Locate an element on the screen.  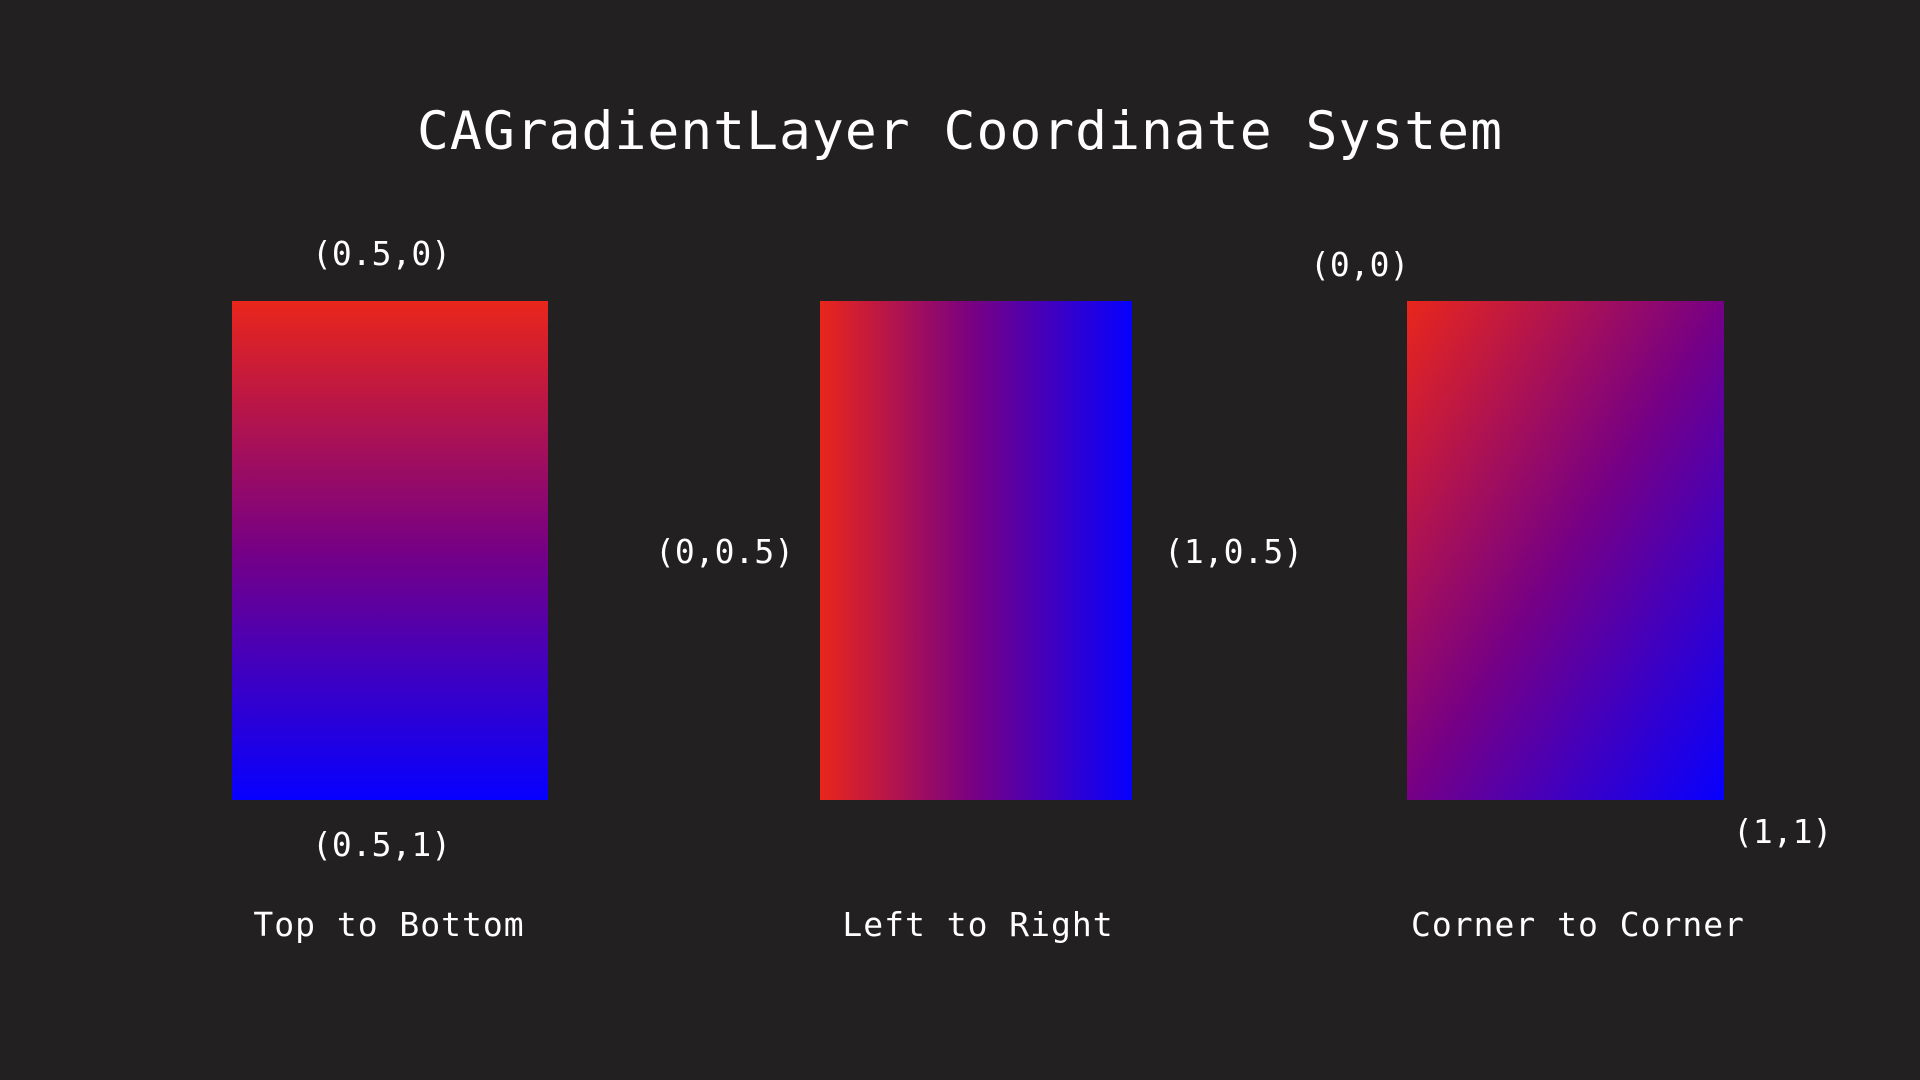
start-point-label-corner-to-corner: (0,0) is located at coordinates (1360, 264).